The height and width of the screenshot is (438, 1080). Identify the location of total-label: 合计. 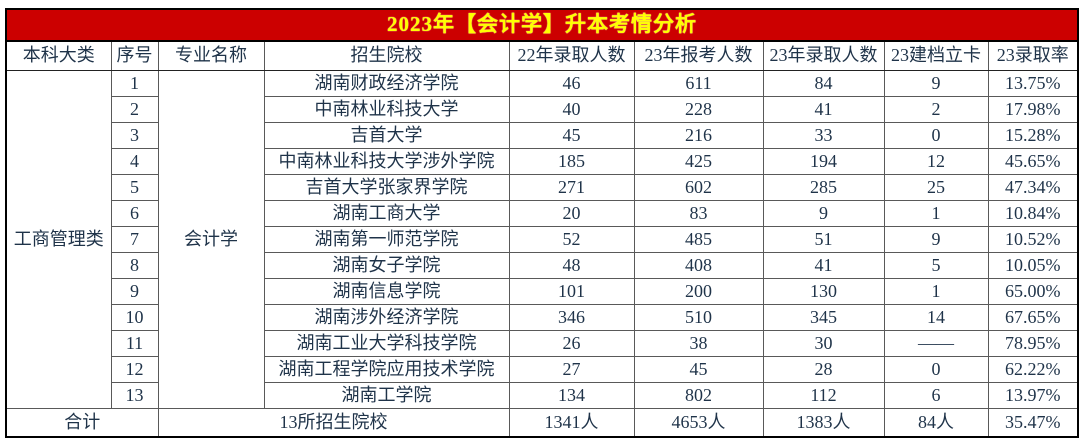
(82, 423).